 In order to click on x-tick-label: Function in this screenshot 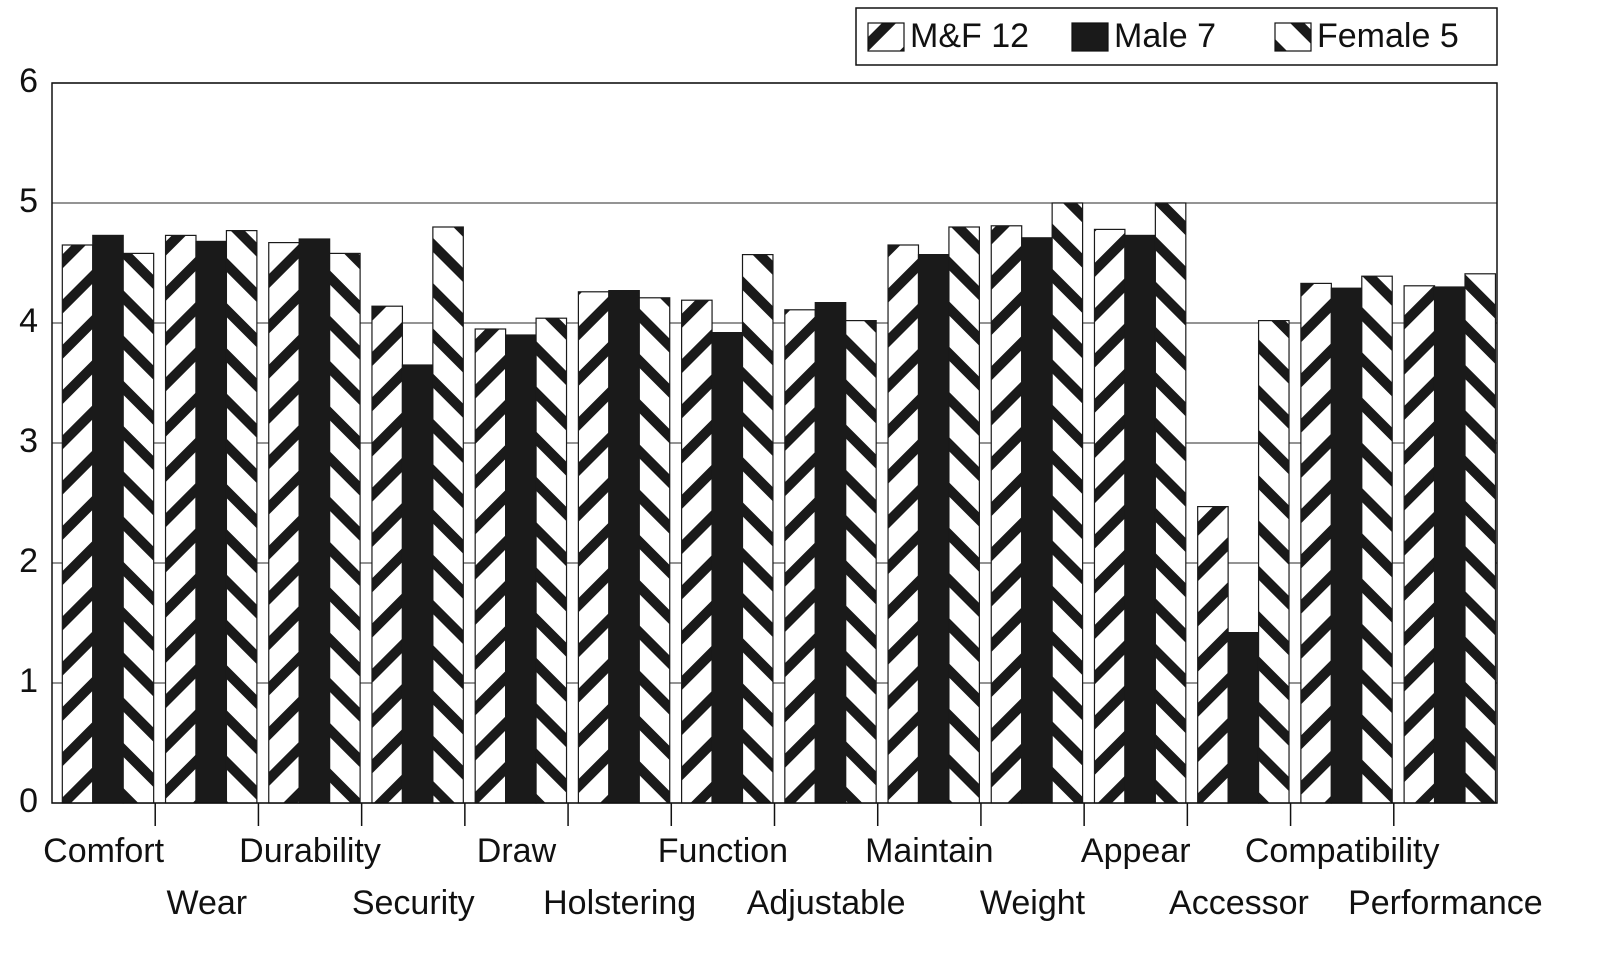, I will do `click(723, 851)`.